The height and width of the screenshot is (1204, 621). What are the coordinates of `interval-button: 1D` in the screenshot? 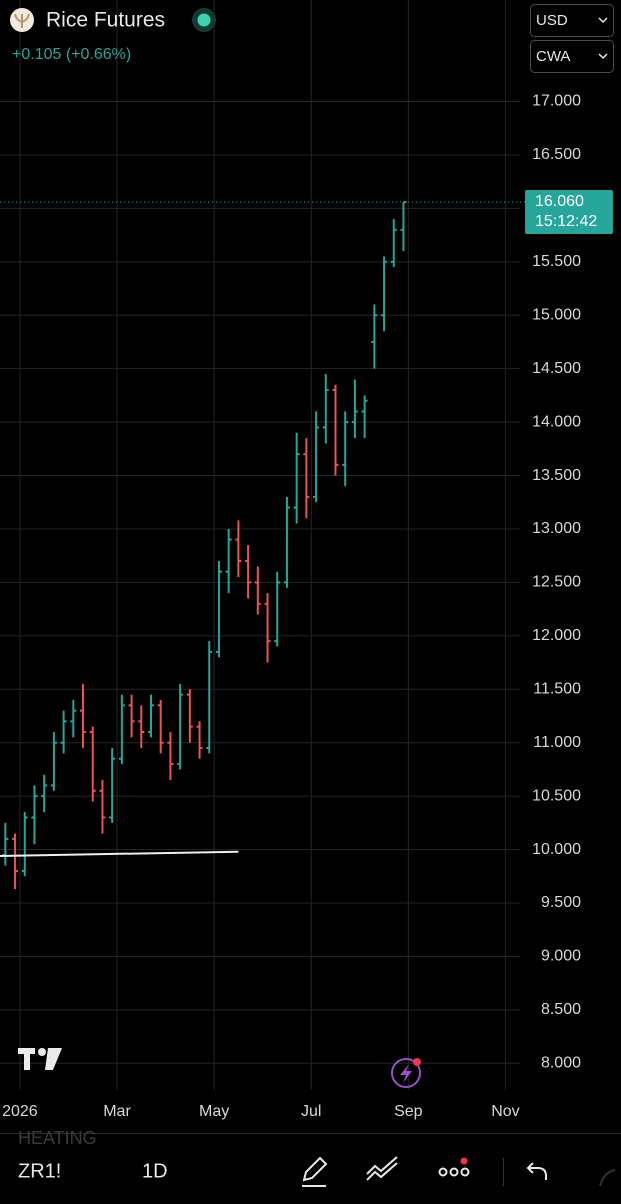 It's located at (155, 1171).